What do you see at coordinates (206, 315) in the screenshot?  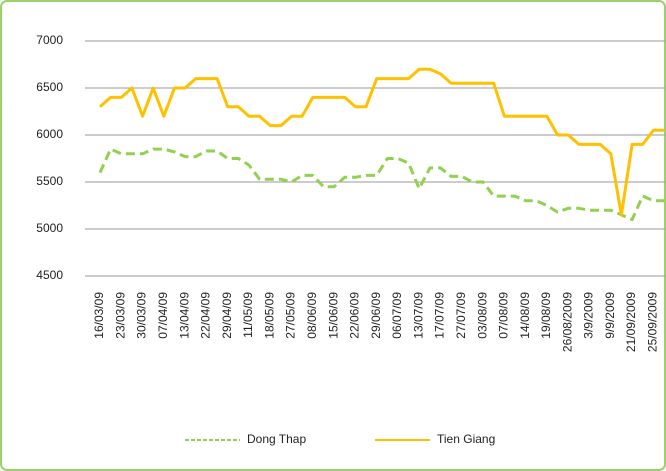 I see `x-tick-label: 22/04/09` at bounding box center [206, 315].